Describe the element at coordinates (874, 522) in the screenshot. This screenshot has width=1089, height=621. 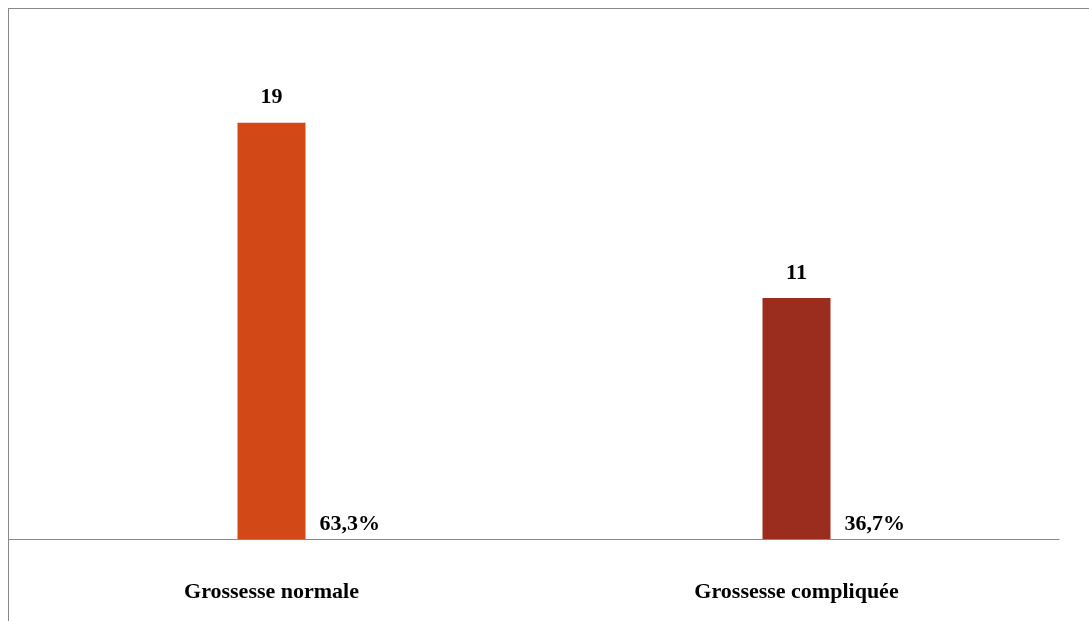
I see `annotation: 36,7%` at that location.